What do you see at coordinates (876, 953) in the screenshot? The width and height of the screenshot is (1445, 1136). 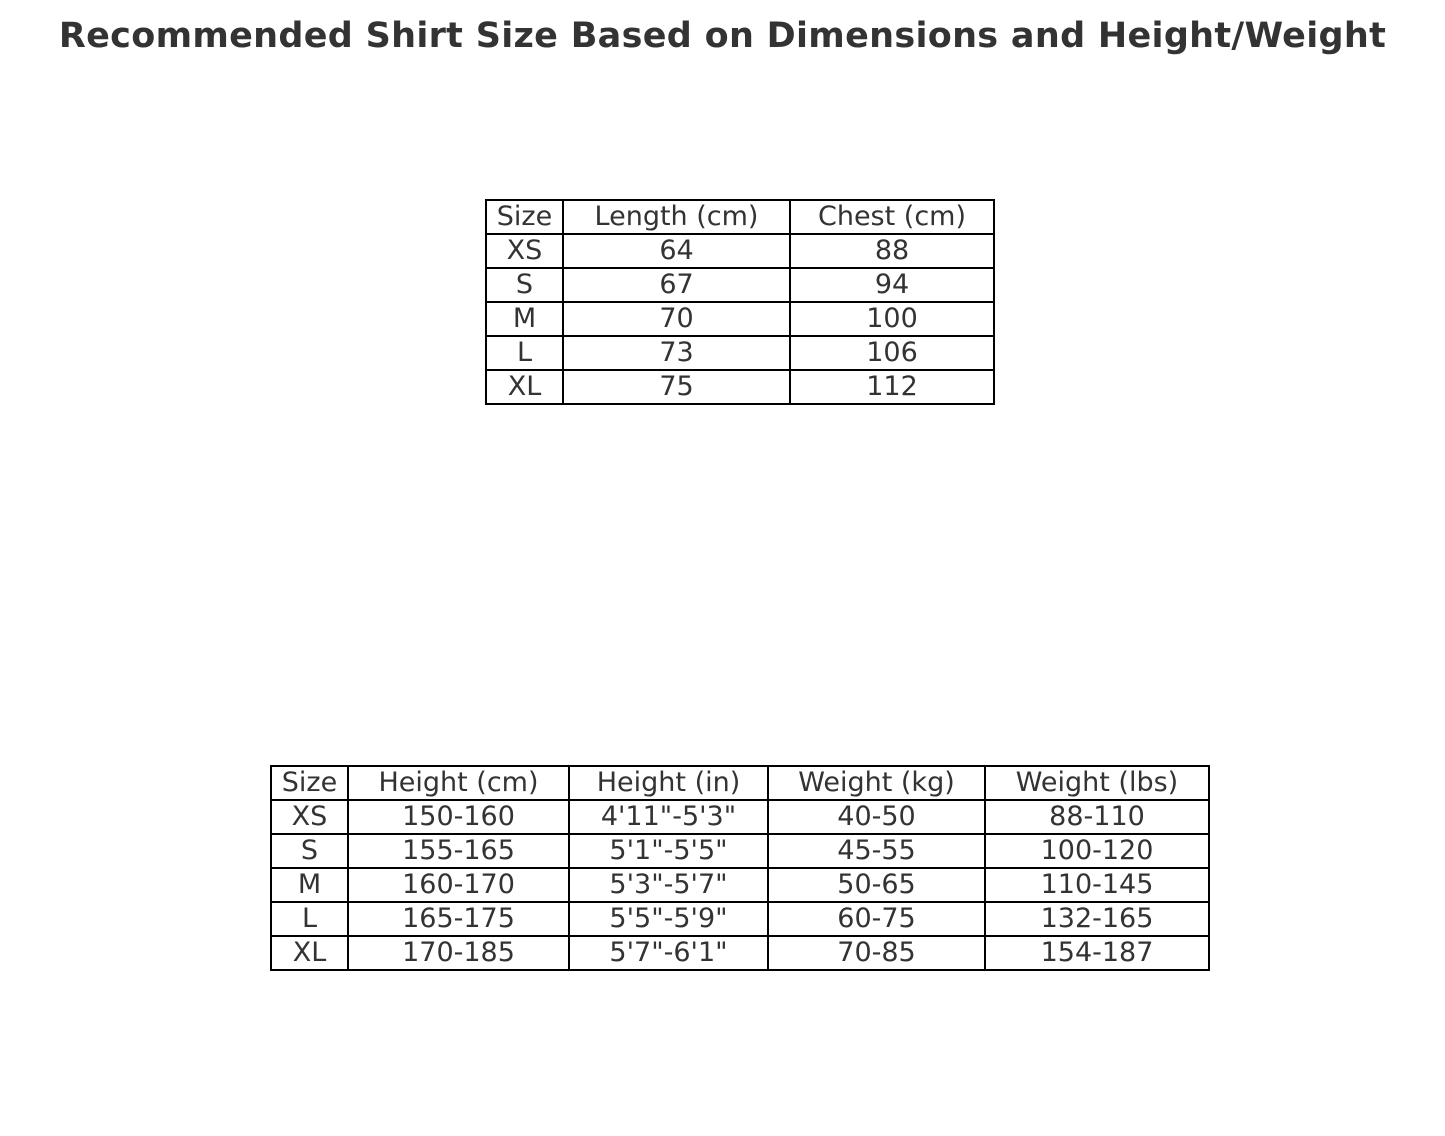 I see `table-cell: 70-85` at bounding box center [876, 953].